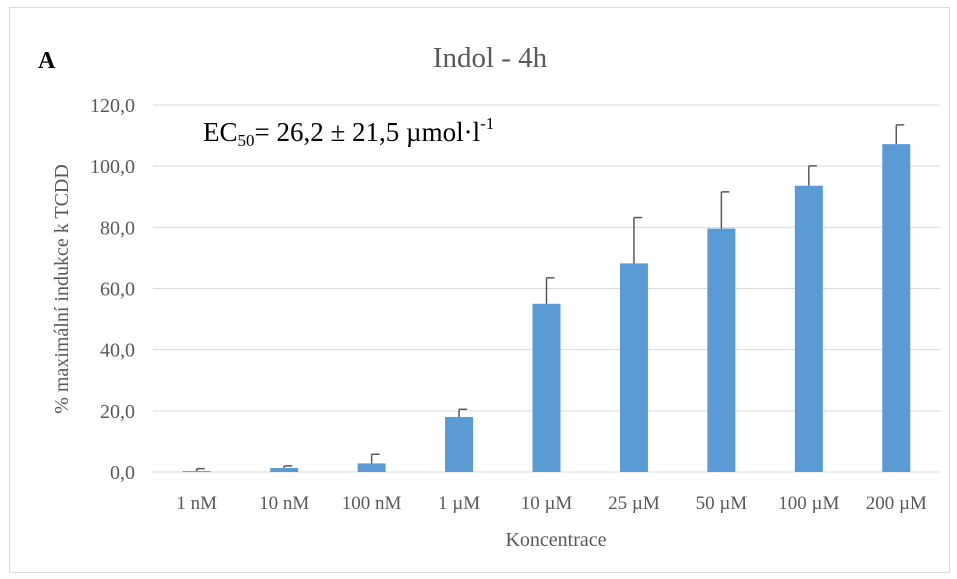 The width and height of the screenshot is (957, 579). I want to click on x-tick-label: 100 nM, so click(372, 503).